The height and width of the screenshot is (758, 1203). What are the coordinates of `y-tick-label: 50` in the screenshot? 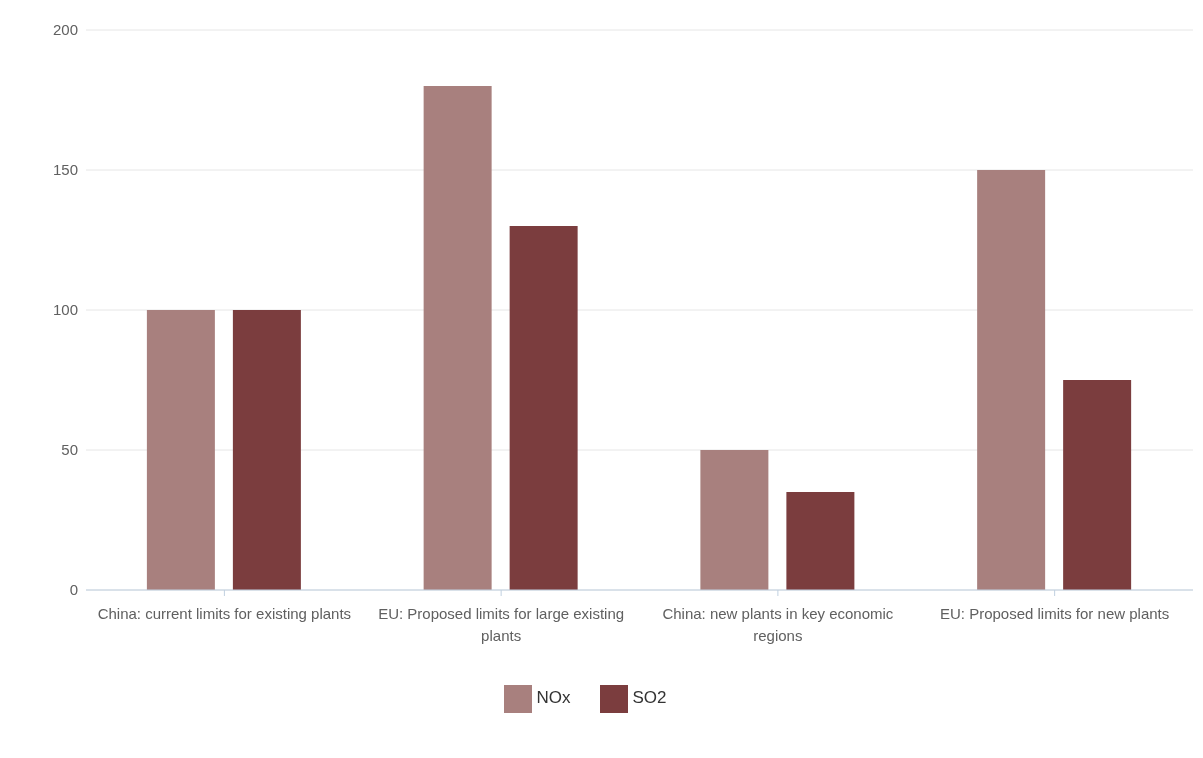 It's located at (69, 450).